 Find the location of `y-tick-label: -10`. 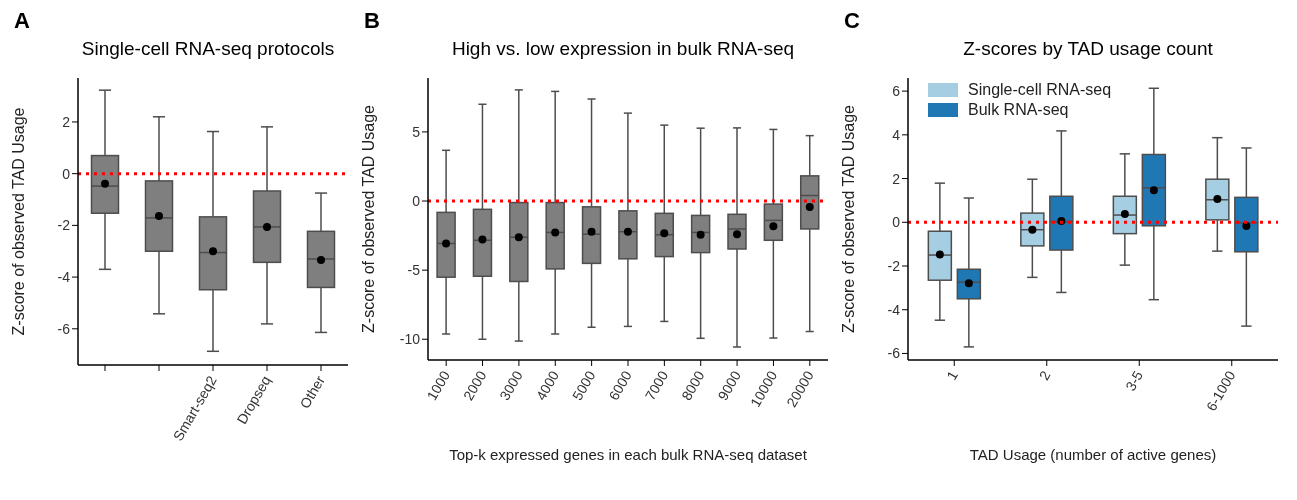

y-tick-label: -10 is located at coordinates (410, 339).